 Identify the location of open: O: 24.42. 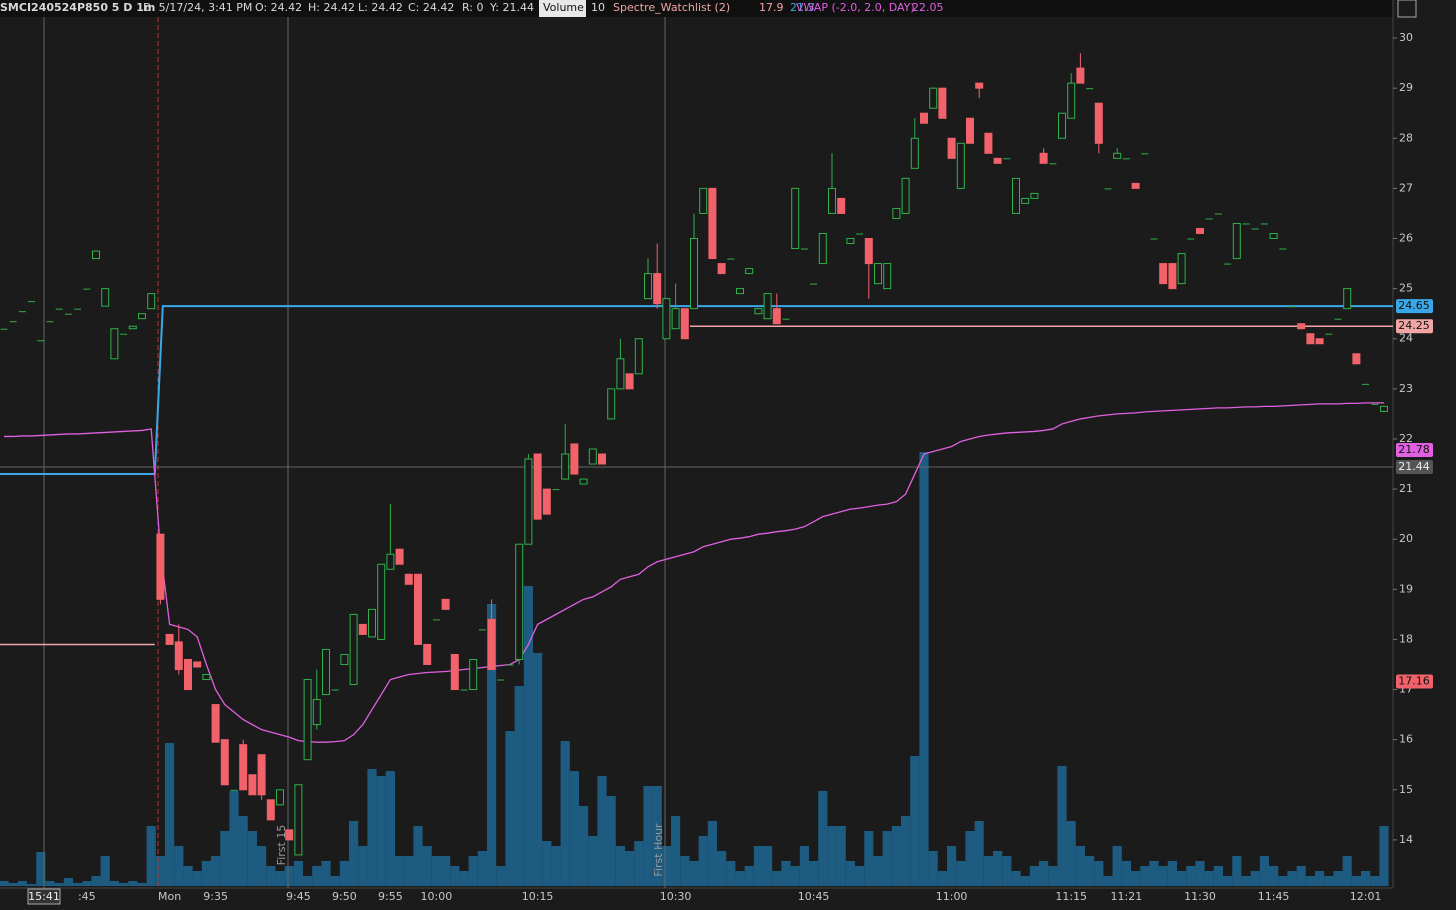
(278, 7).